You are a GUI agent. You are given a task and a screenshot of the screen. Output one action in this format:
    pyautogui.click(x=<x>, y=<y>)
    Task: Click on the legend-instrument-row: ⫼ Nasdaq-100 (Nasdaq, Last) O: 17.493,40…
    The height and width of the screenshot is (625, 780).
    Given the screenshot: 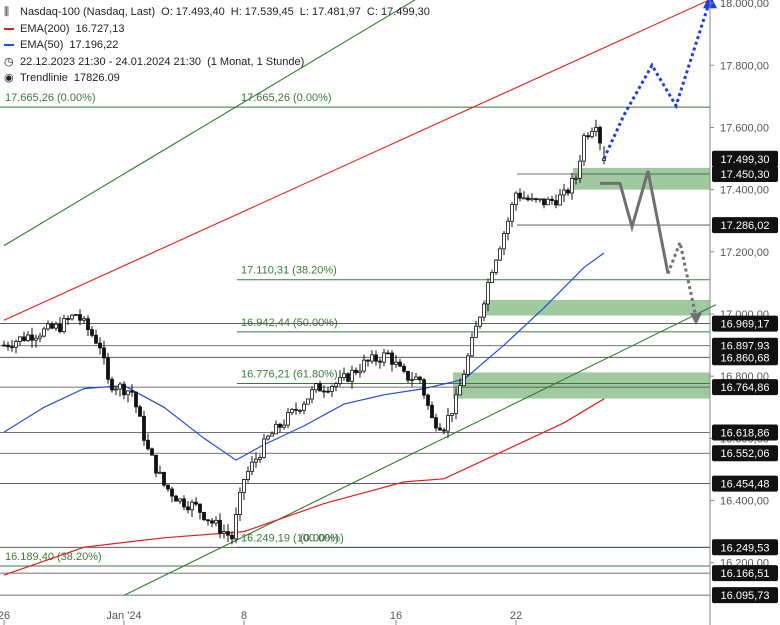 What is the action you would take?
    pyautogui.click(x=217, y=12)
    